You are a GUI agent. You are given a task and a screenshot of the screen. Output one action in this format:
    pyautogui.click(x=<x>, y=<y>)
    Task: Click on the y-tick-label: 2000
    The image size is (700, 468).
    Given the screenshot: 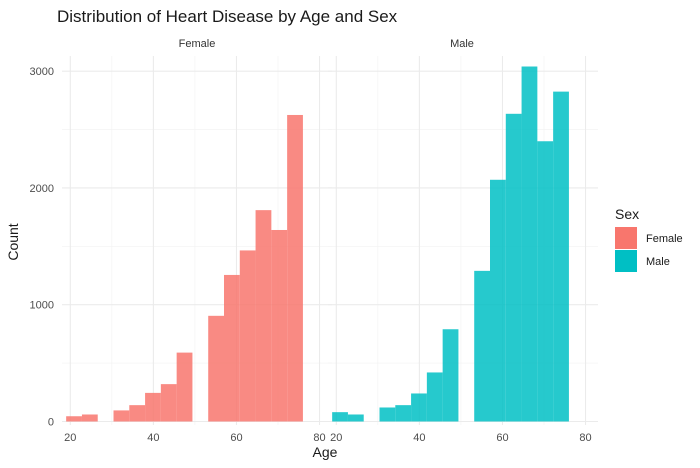 What is the action you would take?
    pyautogui.click(x=42, y=189)
    